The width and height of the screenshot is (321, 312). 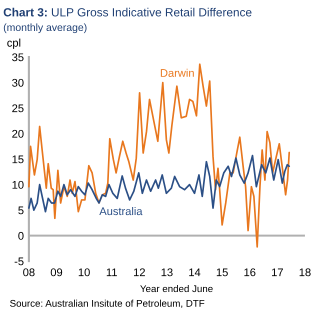 What do you see at coordinates (56, 272) in the screenshot?
I see `x-tick-label: 09` at bounding box center [56, 272].